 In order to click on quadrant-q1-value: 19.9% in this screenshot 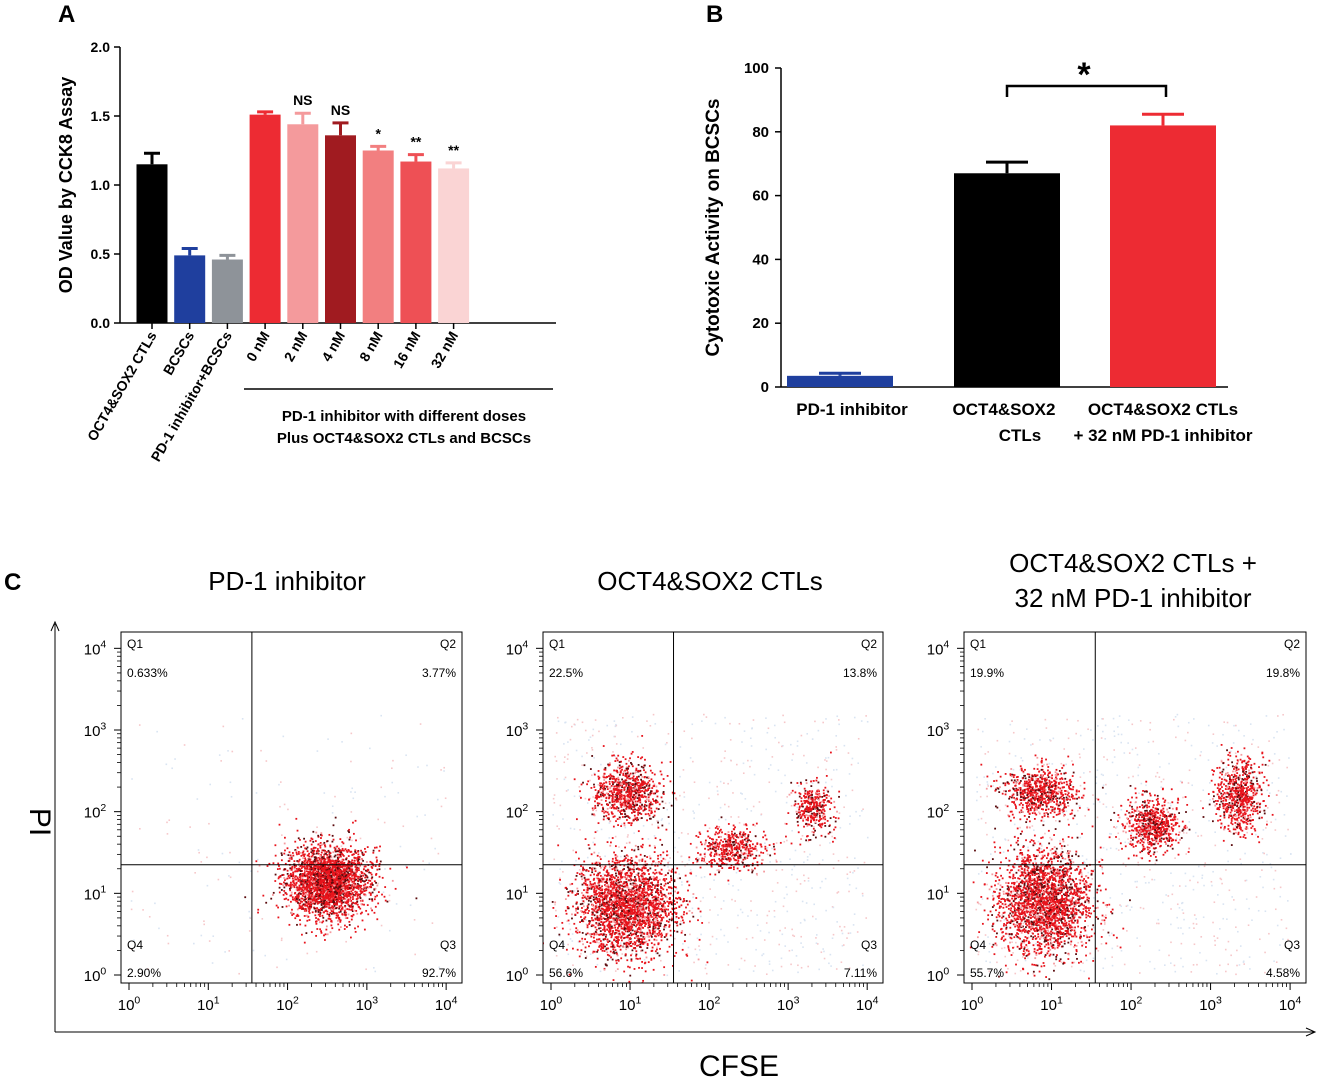, I will do `click(987, 673)`.